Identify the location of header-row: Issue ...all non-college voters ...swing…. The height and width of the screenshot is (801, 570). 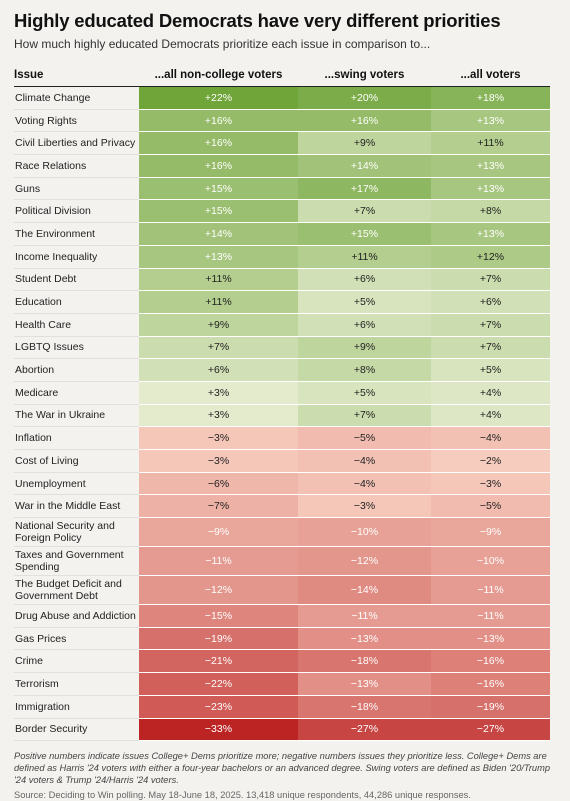
(282, 75).